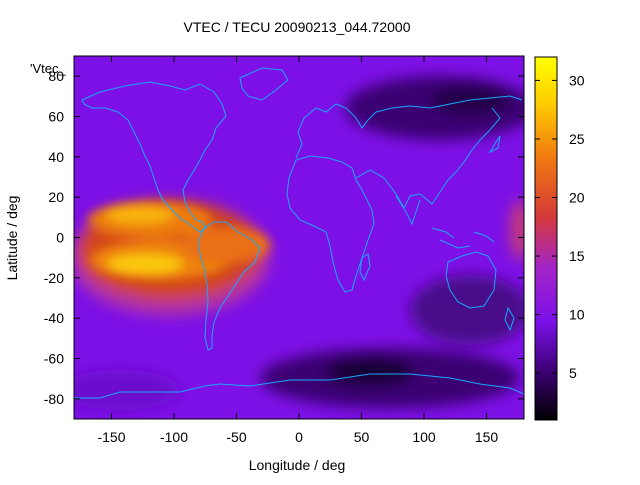 The height and width of the screenshot is (485, 640). What do you see at coordinates (577, 80) in the screenshot?
I see `colorbar-tick-label: 30` at bounding box center [577, 80].